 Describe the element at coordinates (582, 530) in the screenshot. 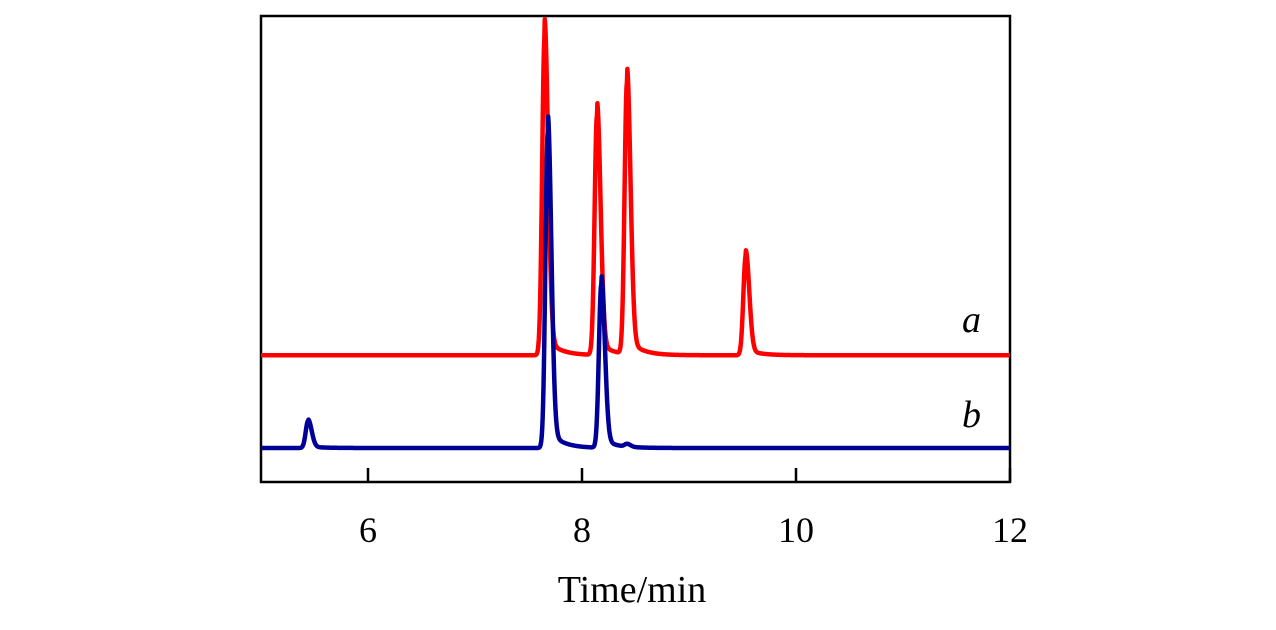

I see `x-tick-label: 8` at that location.